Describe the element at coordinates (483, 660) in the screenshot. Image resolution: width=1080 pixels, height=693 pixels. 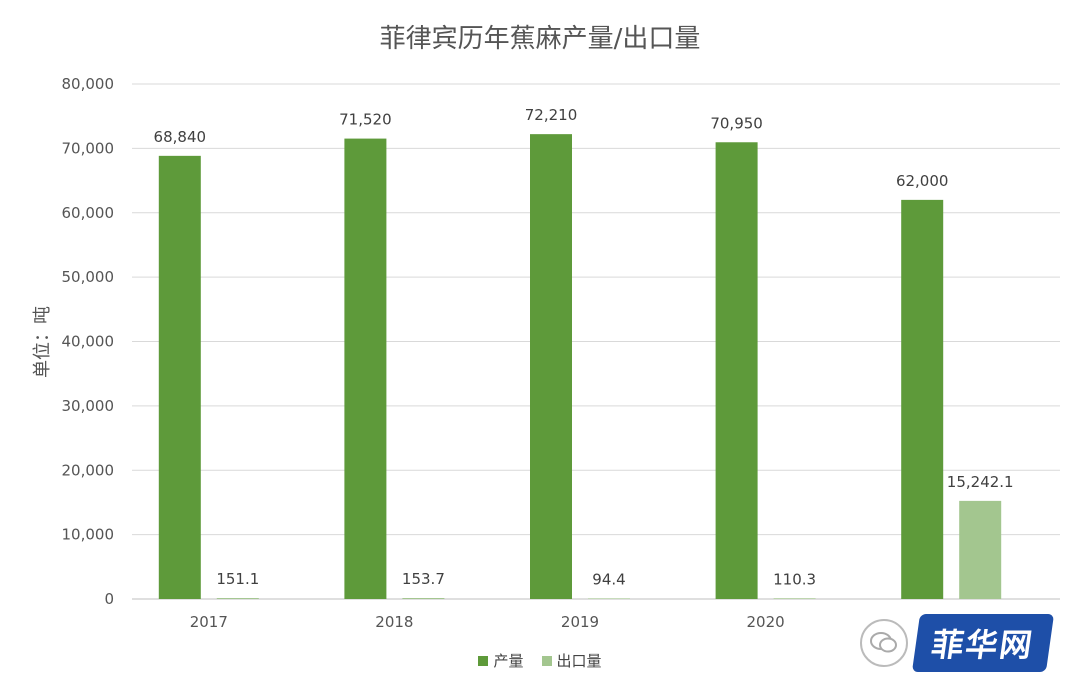
I see `legend-swatch-production` at that location.